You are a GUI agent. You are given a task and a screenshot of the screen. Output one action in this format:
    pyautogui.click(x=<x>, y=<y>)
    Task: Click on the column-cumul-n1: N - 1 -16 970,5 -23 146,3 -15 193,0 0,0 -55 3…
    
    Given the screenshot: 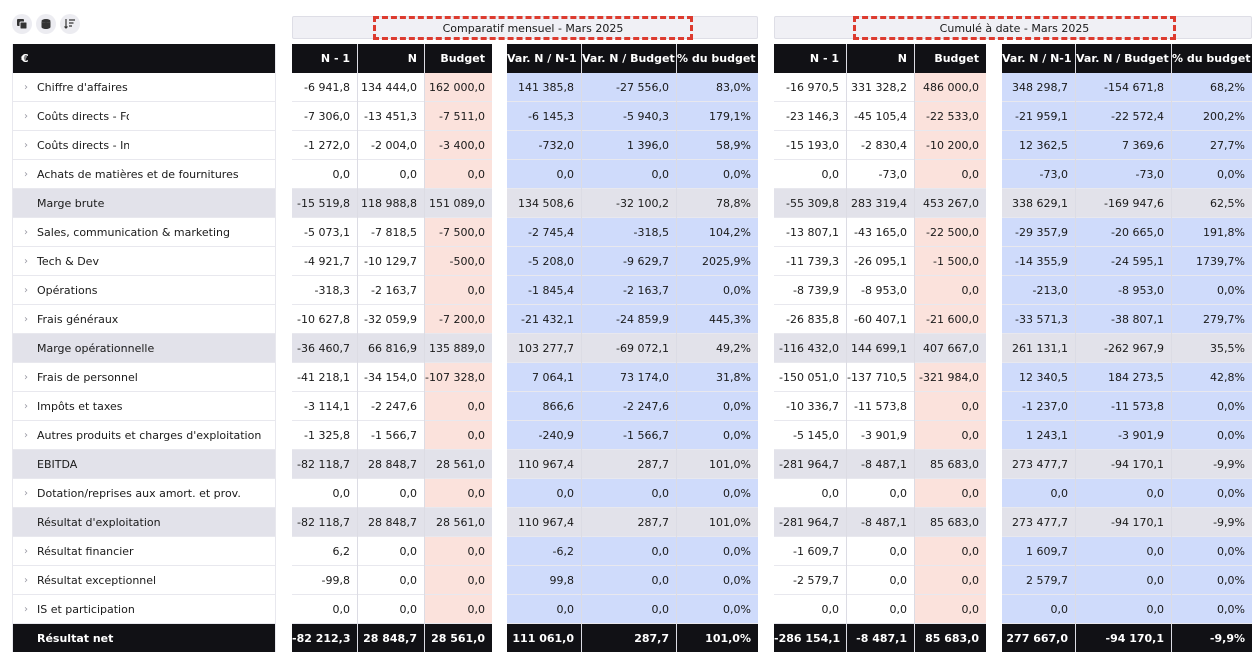 What is the action you would take?
    pyautogui.click(x=810, y=348)
    